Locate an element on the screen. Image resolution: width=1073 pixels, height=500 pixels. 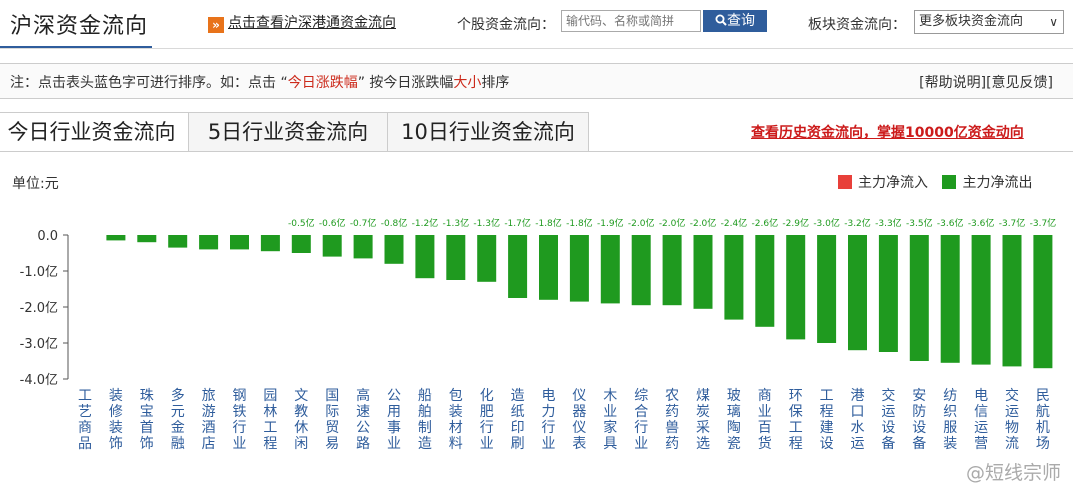
bar-value-label: -2.9亿 is located at coordinates (795, 223).